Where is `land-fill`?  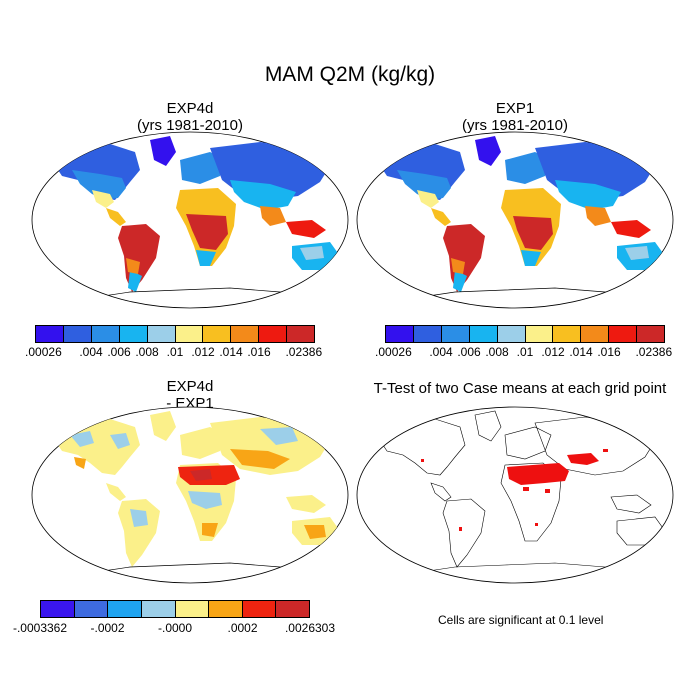 land-fill is located at coordinates (195, 492).